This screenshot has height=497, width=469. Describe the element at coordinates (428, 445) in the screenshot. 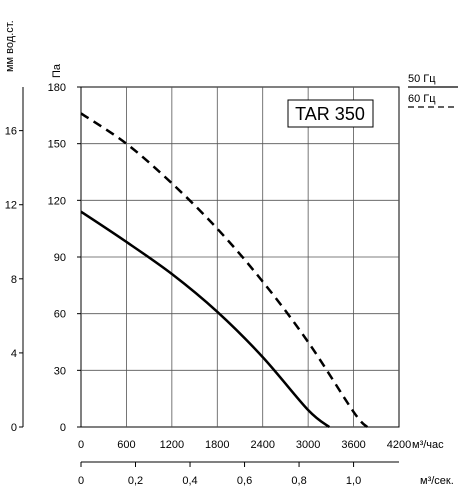

I see `x-axis-title: м³/час` at that location.